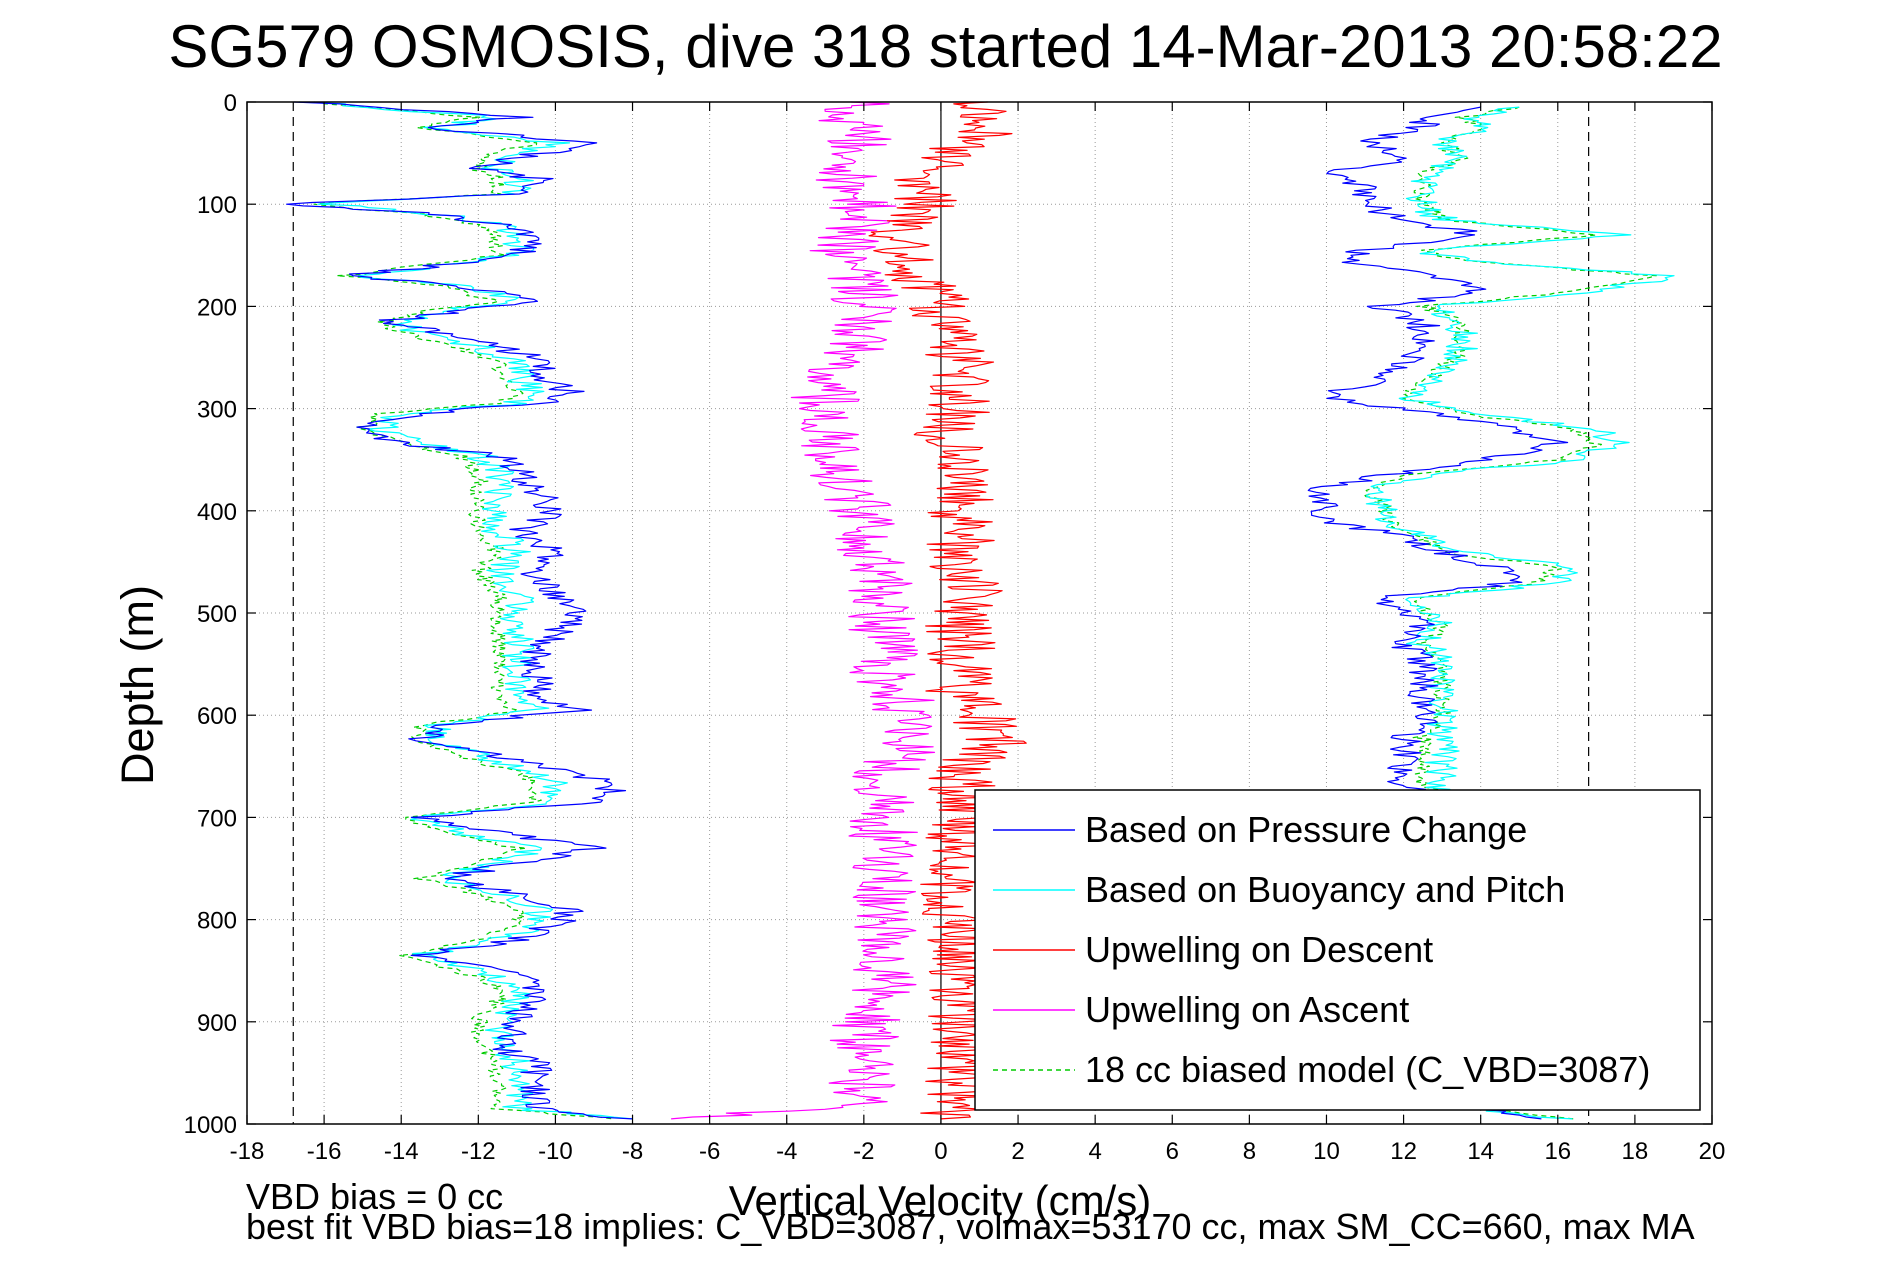  Describe the element at coordinates (632, 1151) in the screenshot. I see `x-tick-label: -8` at that location.